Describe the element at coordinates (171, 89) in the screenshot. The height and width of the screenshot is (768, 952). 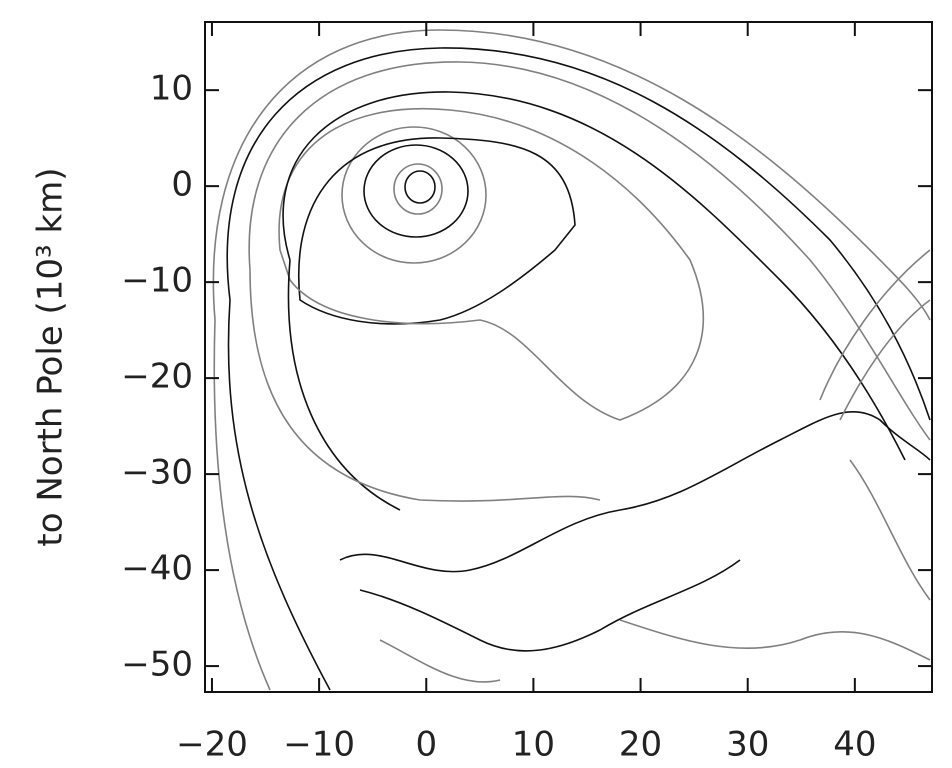
I see `y-tick-label: 10` at that location.